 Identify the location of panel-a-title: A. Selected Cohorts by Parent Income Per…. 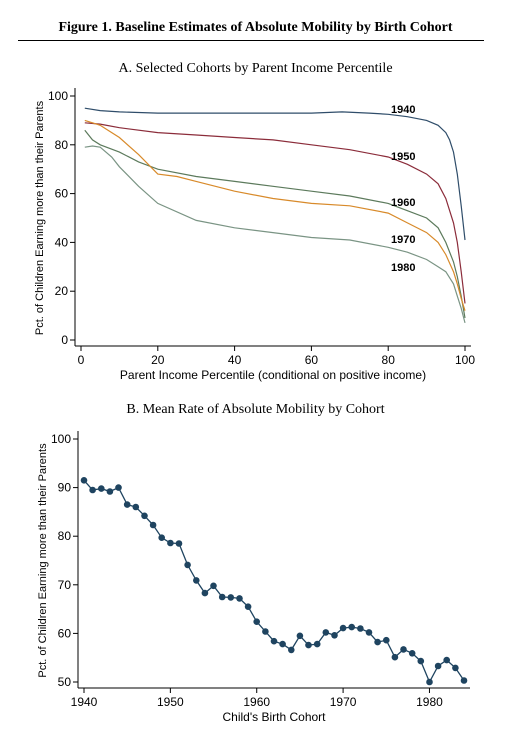
(255, 68).